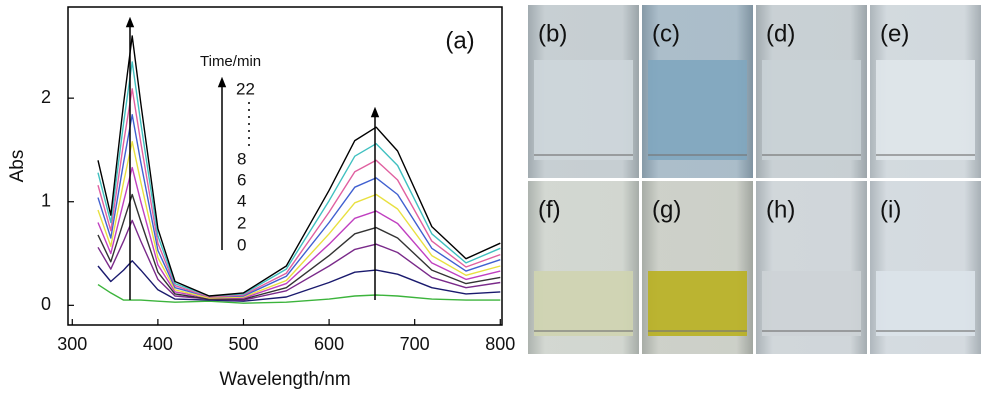 This screenshot has height=403, width=981. I want to click on x-tick-label: 400, so click(158, 344).